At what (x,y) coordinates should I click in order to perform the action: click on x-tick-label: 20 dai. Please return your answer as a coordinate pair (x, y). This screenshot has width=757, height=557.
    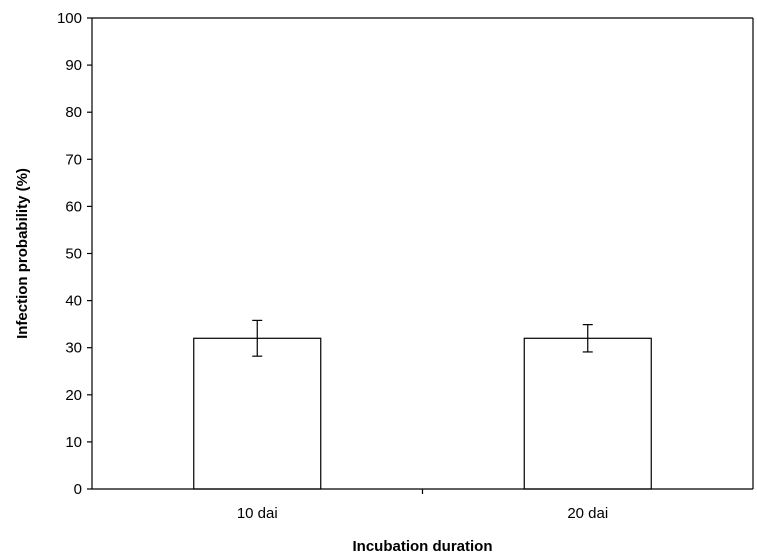
    Looking at the image, I should click on (587, 513).